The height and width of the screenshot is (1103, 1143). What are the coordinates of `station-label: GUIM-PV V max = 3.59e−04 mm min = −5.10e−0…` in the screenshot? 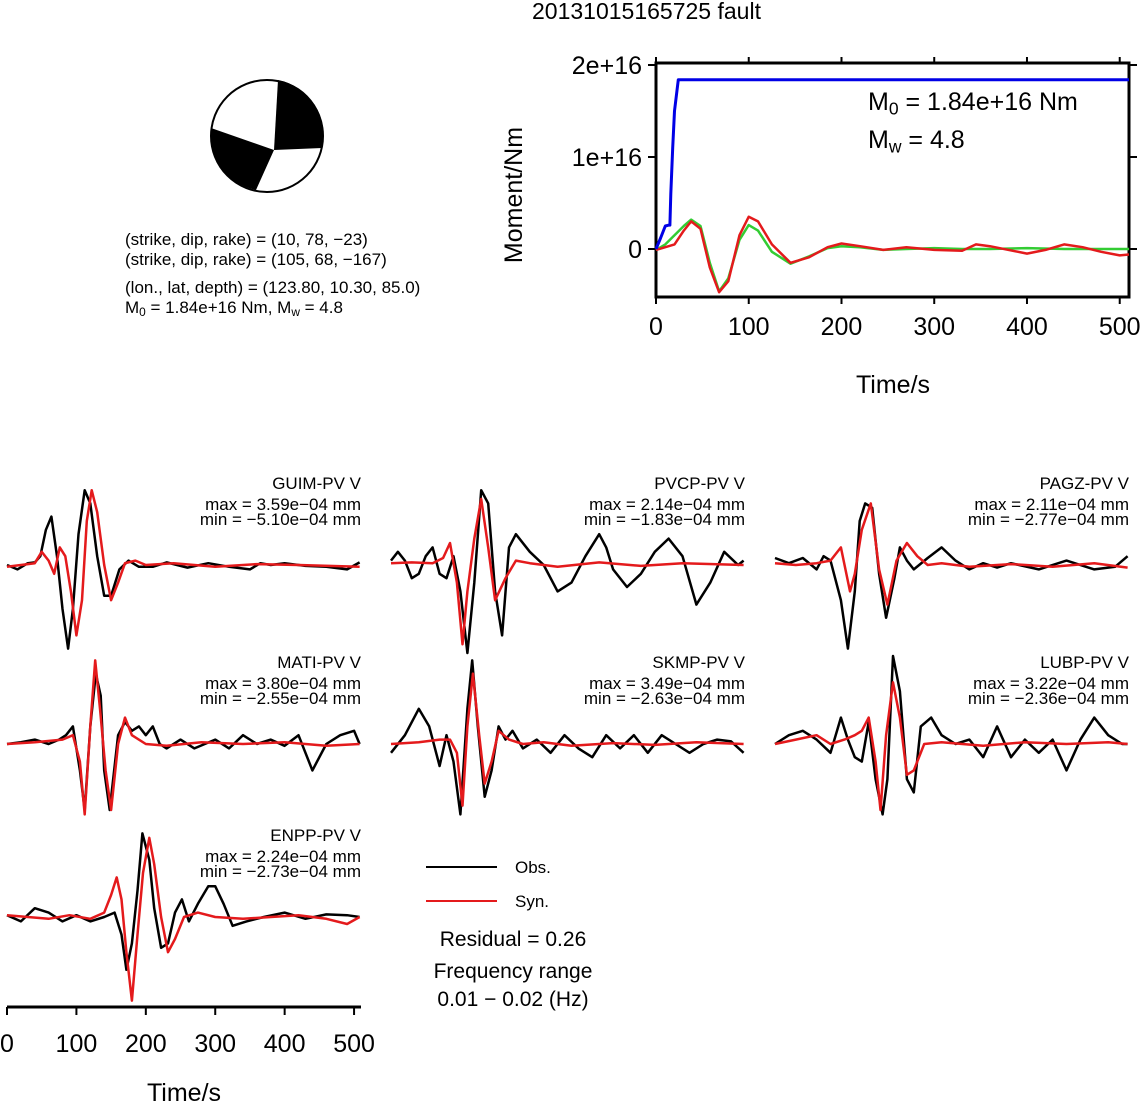 It's located at (231, 501).